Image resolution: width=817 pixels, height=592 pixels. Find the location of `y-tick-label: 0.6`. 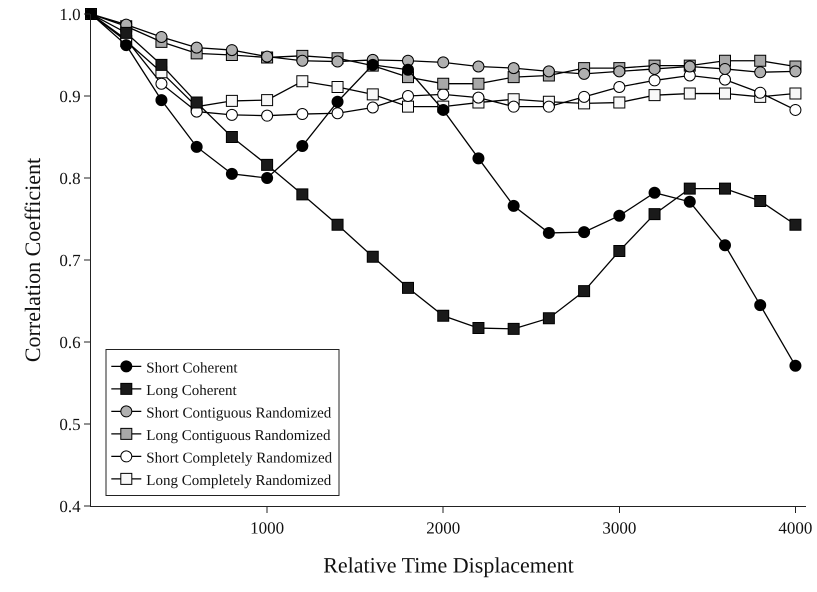

y-tick-label: 0.6 is located at coordinates (70, 342).